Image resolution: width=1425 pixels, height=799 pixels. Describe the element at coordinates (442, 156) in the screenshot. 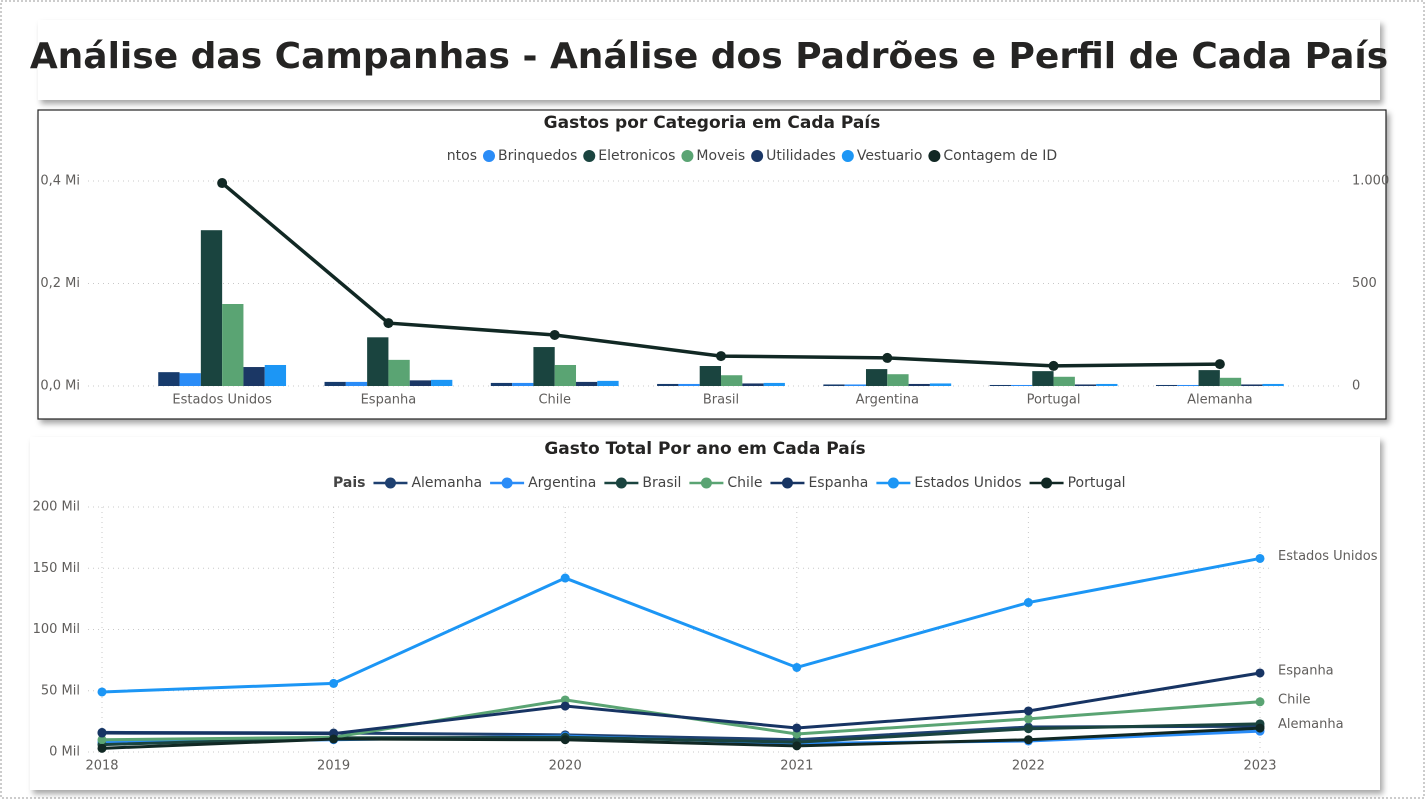

I see `legend-label: Alimentos` at that location.